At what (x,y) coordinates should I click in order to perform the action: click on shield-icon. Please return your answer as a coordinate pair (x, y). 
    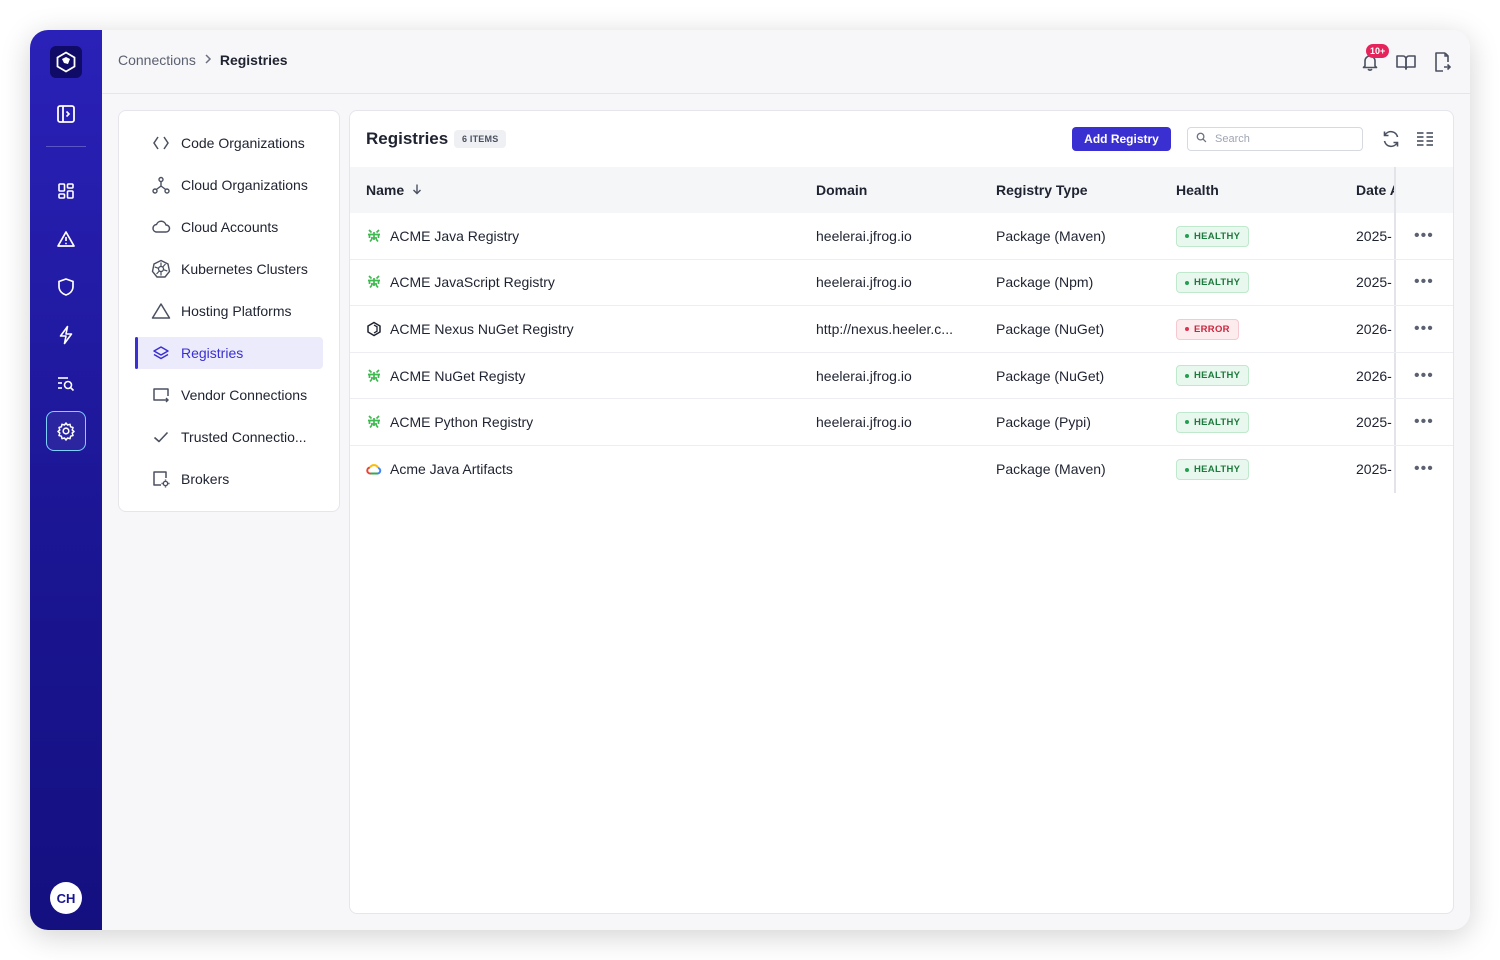
    Looking at the image, I should click on (66, 287).